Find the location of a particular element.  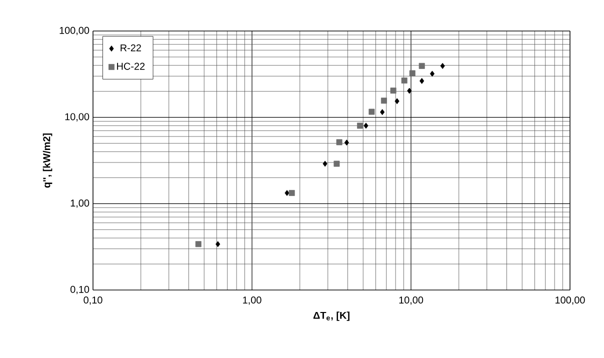

y-tick-label: 0,10 is located at coordinates (80, 290).